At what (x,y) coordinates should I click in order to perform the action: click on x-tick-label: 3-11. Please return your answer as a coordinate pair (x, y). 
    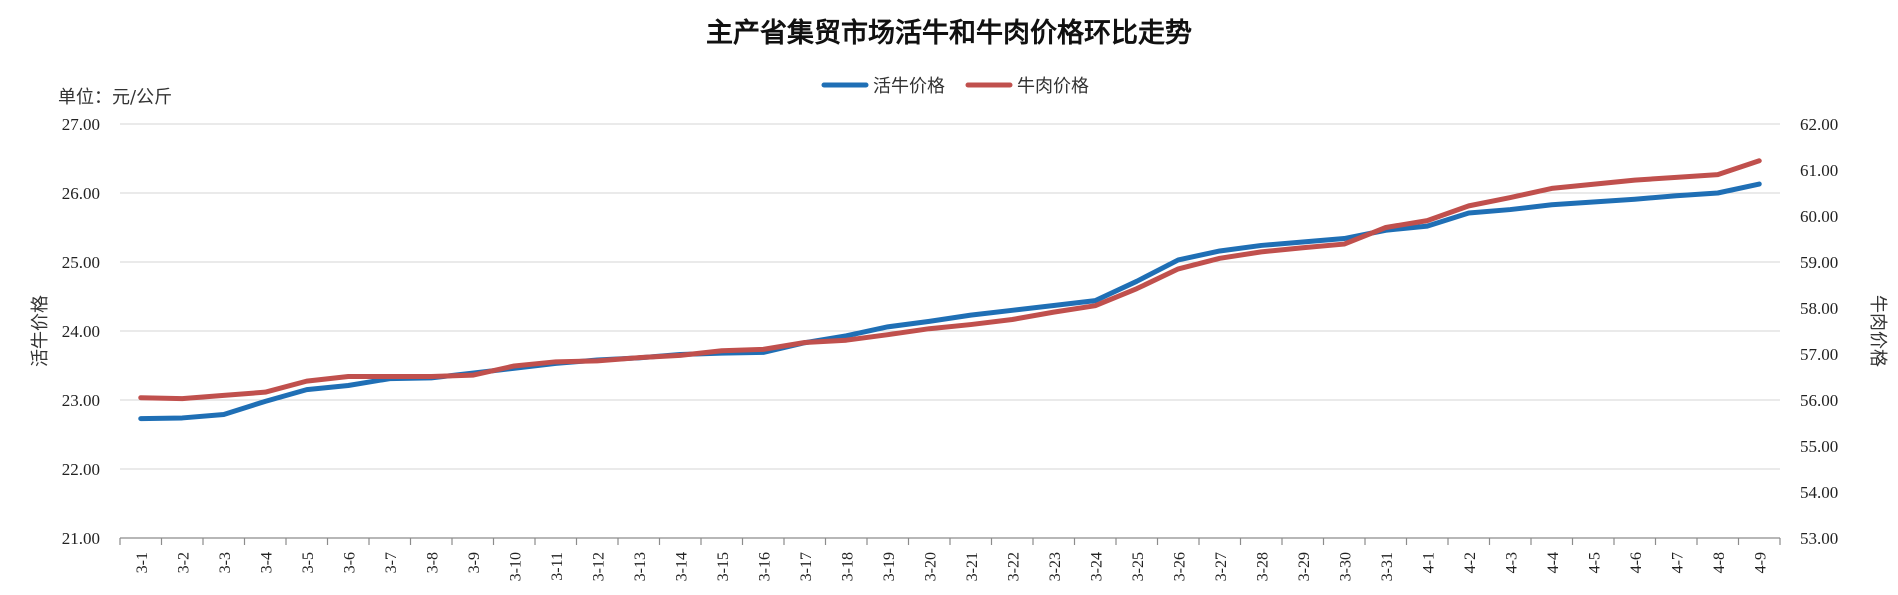
    Looking at the image, I should click on (557, 566).